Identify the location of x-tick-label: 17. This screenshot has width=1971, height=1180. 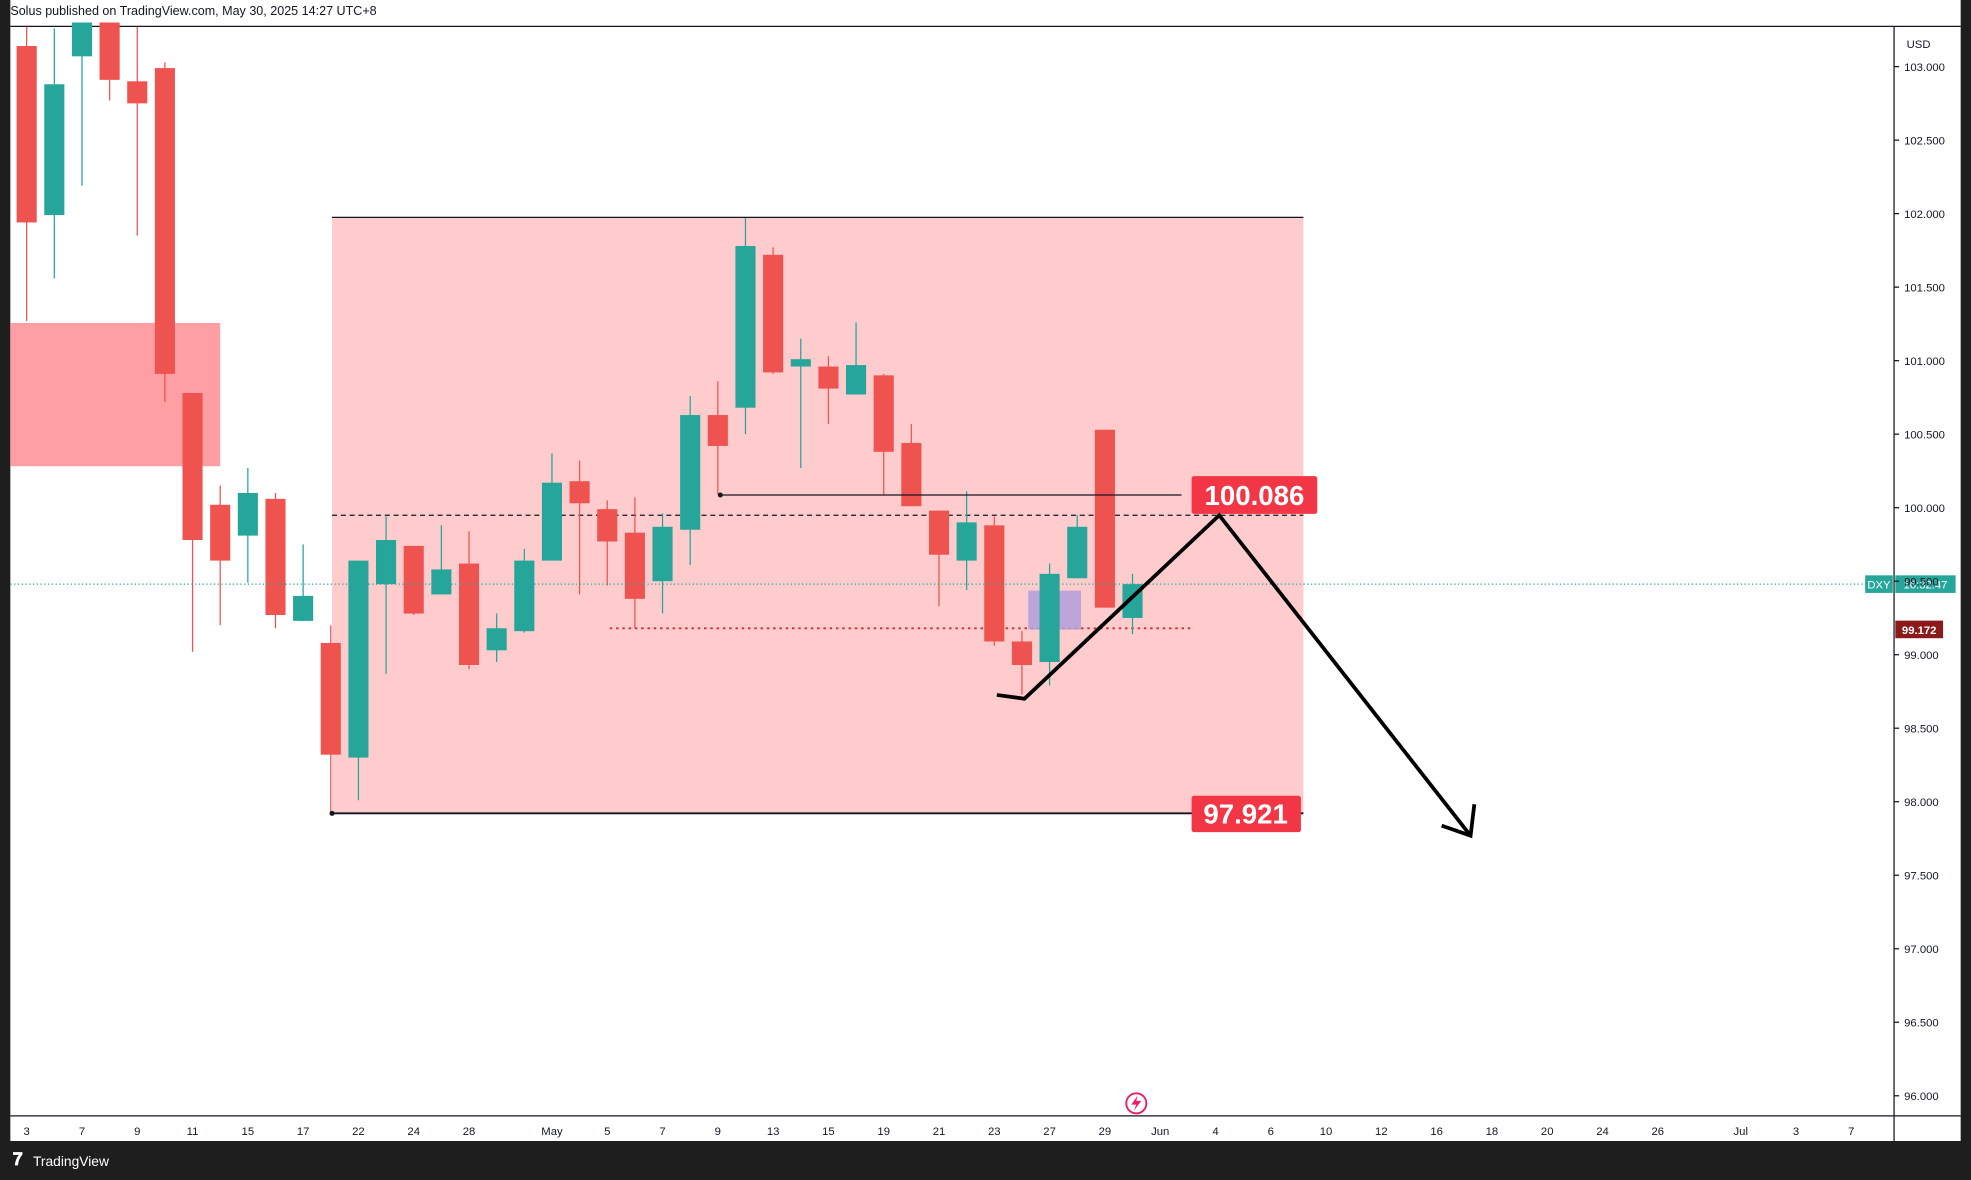
(303, 1132).